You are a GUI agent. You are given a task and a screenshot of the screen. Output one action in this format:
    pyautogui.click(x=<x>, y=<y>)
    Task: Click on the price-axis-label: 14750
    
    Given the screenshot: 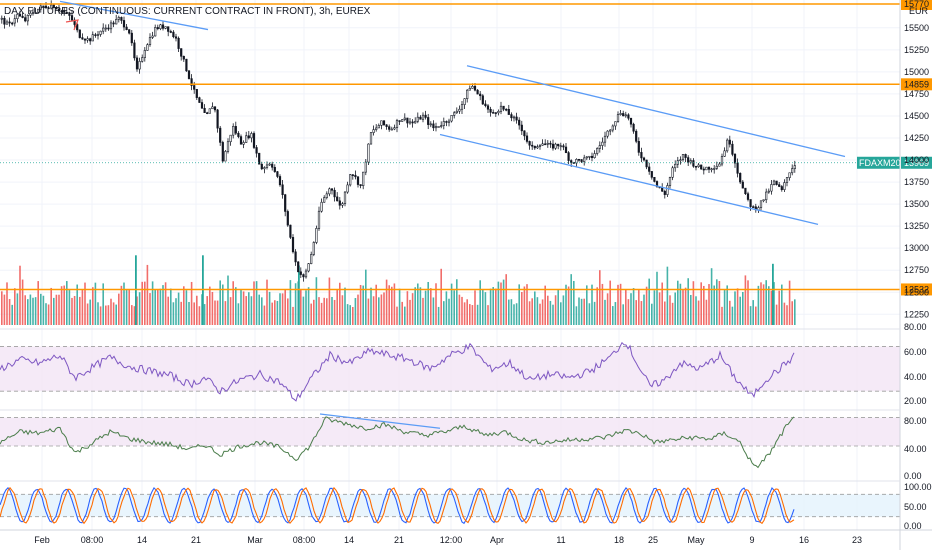 What is the action you would take?
    pyautogui.click(x=916, y=94)
    